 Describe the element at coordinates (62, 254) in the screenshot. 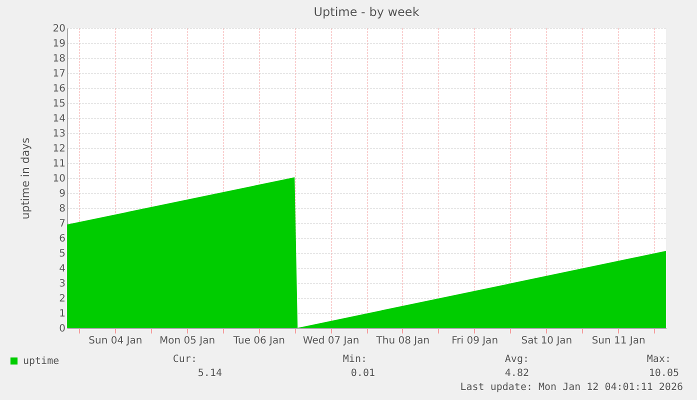

I see `y-tick-label: 5` at that location.